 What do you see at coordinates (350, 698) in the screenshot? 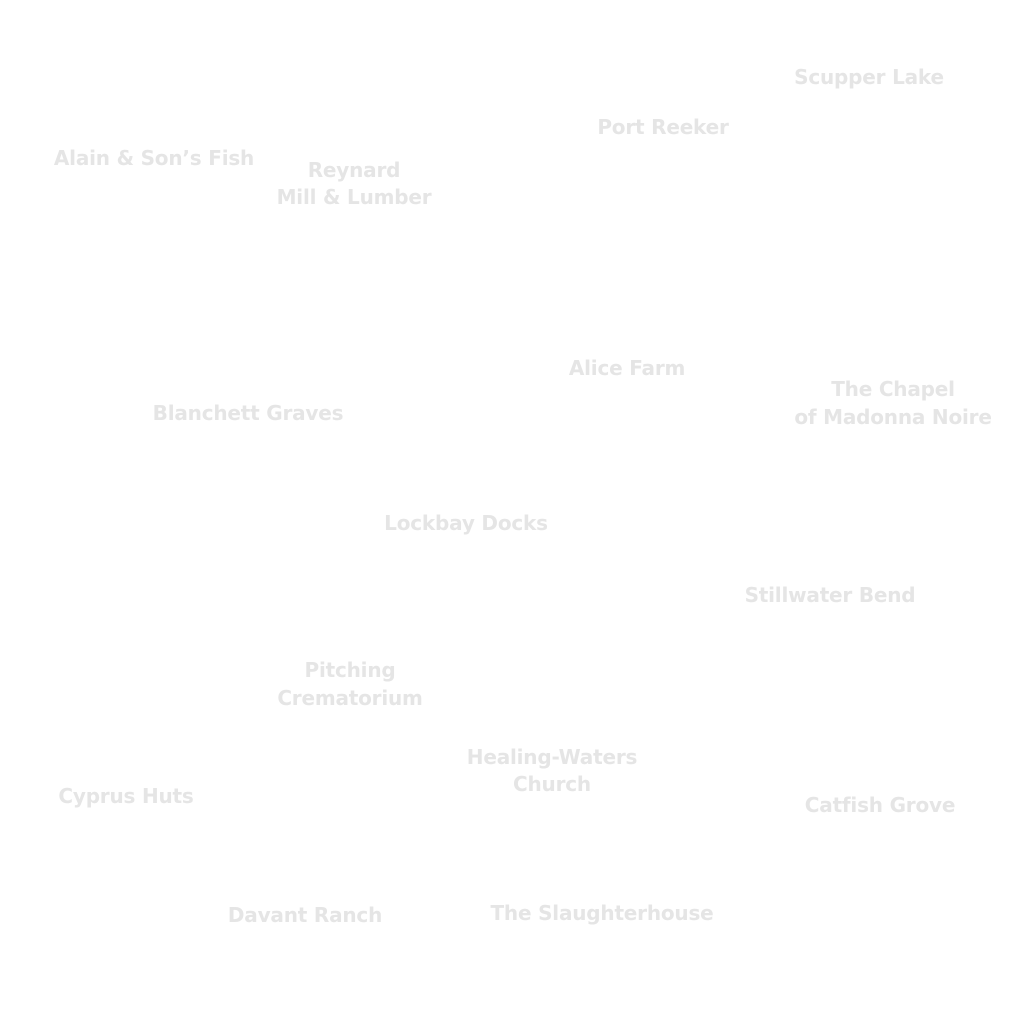
I see `location-label-line2: Crematorium` at bounding box center [350, 698].